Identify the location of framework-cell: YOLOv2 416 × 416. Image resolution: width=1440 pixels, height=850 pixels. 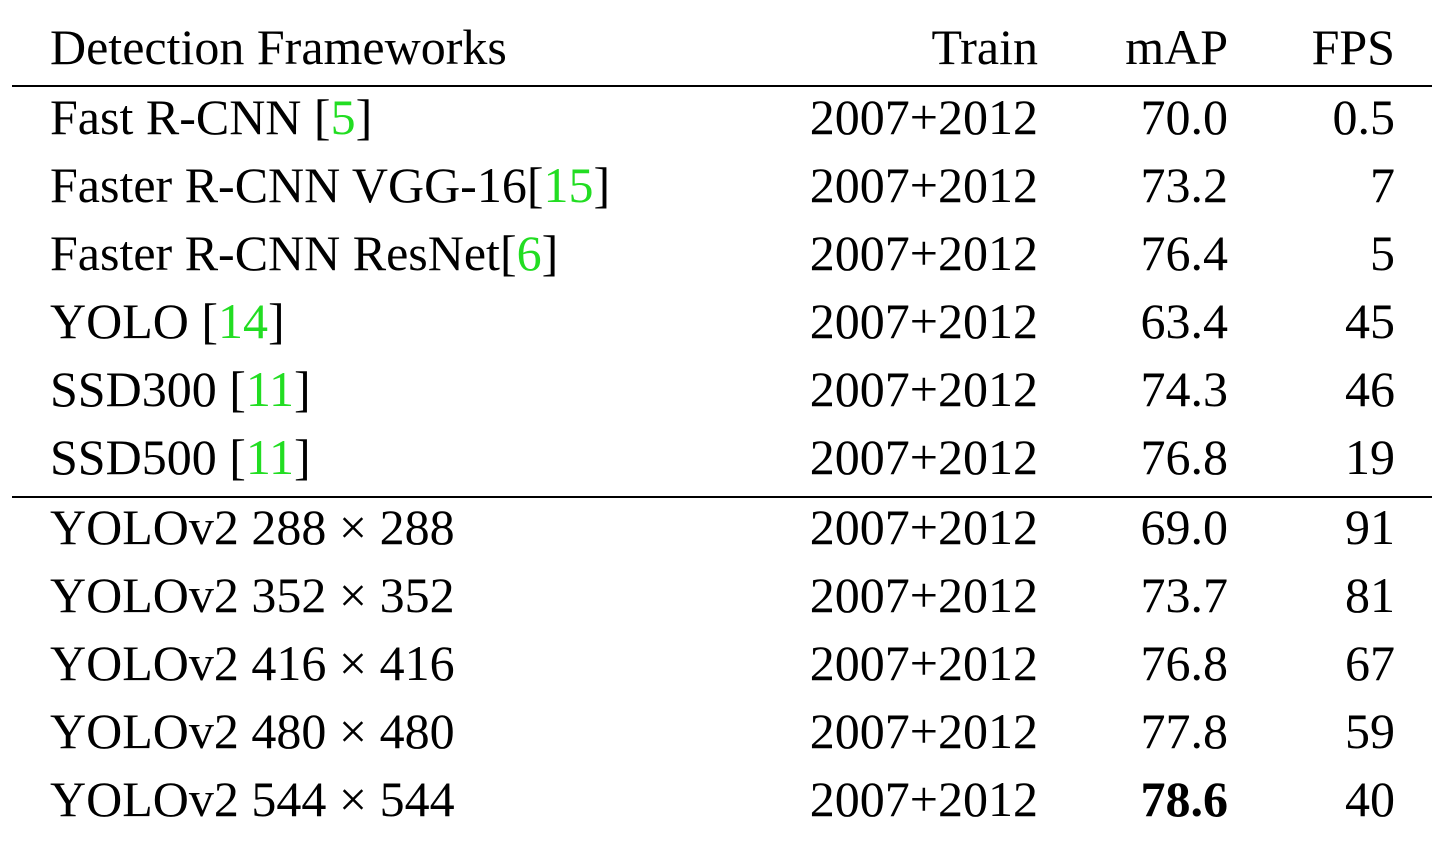
(252, 663).